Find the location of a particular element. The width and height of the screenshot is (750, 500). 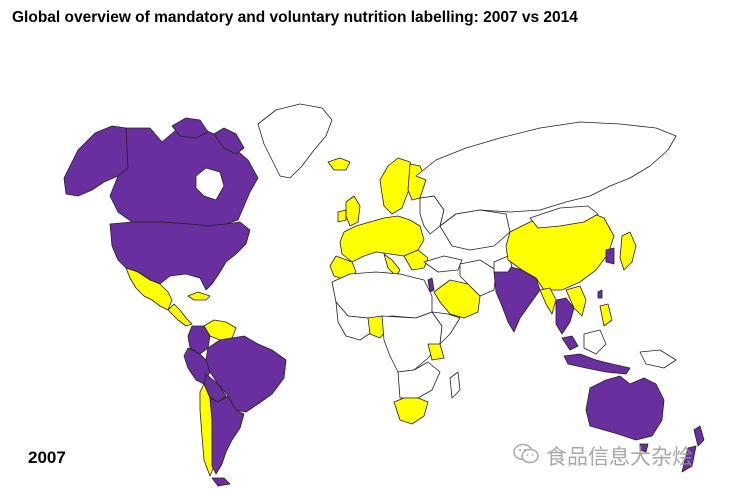

region-korea is located at coordinates (610, 256).